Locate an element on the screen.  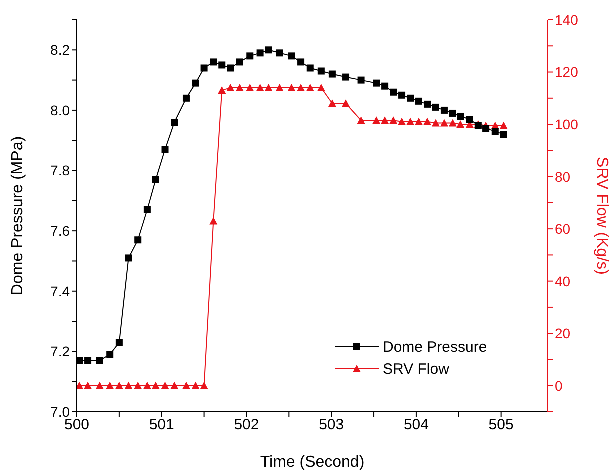
y2-tick-label: 140 is located at coordinates (567, 20).